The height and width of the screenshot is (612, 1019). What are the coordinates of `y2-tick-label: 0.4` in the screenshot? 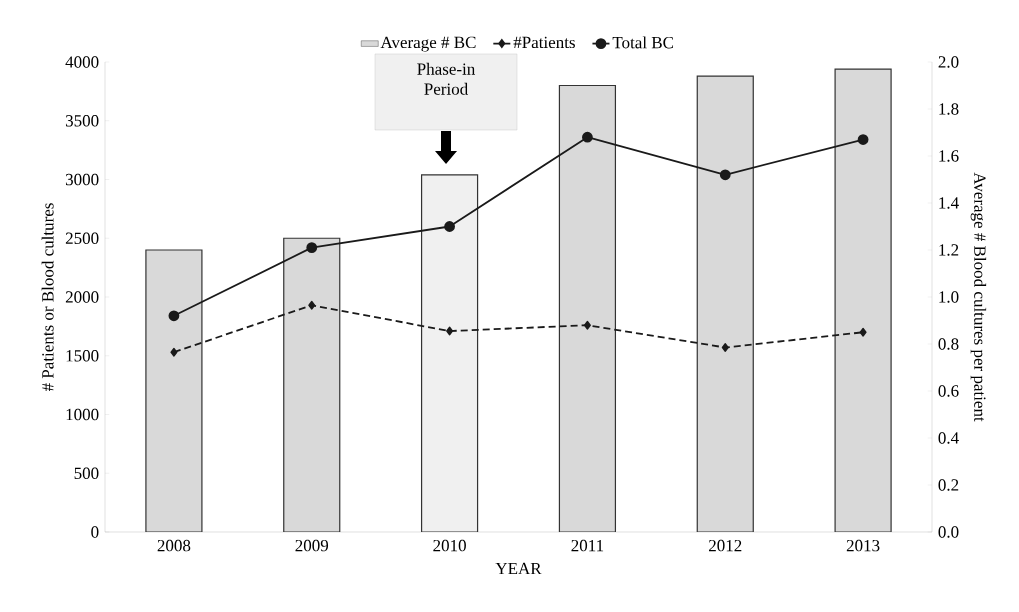 It's located at (948, 438).